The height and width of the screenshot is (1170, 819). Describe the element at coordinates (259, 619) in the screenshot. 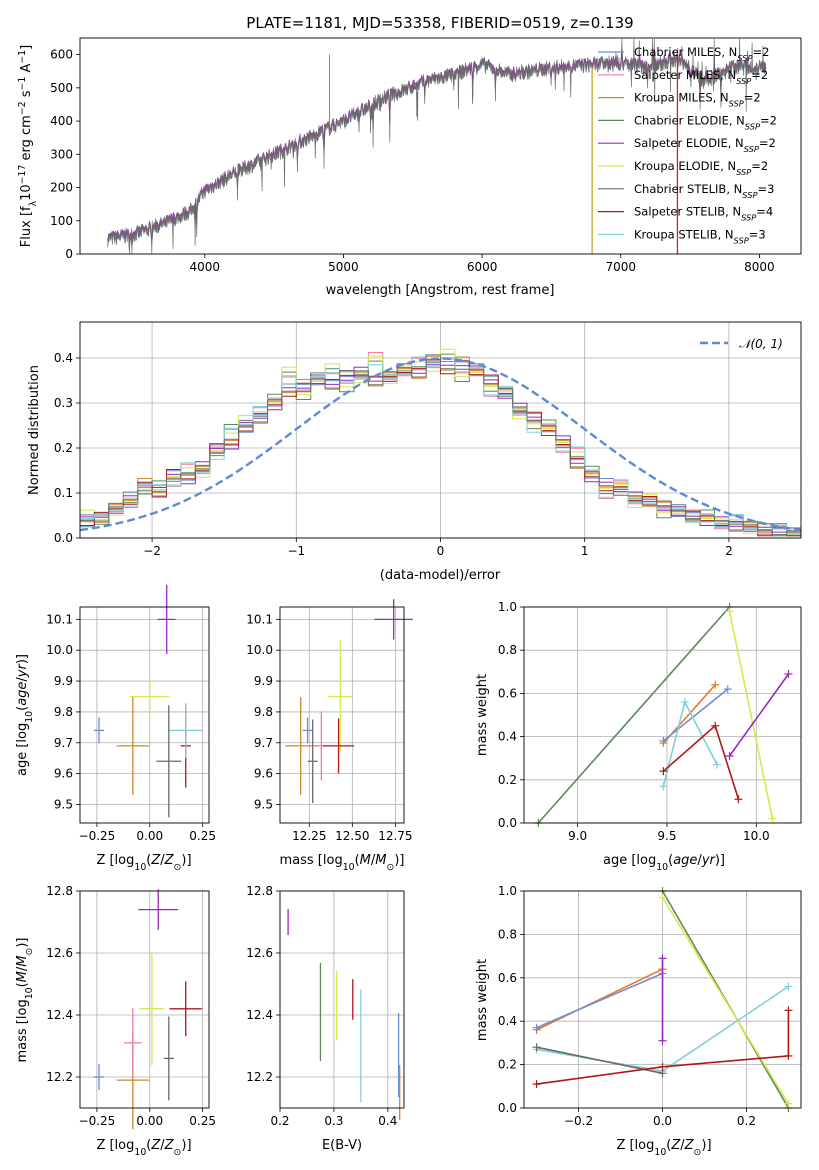

I see `y-tick-label: 10.1` at that location.